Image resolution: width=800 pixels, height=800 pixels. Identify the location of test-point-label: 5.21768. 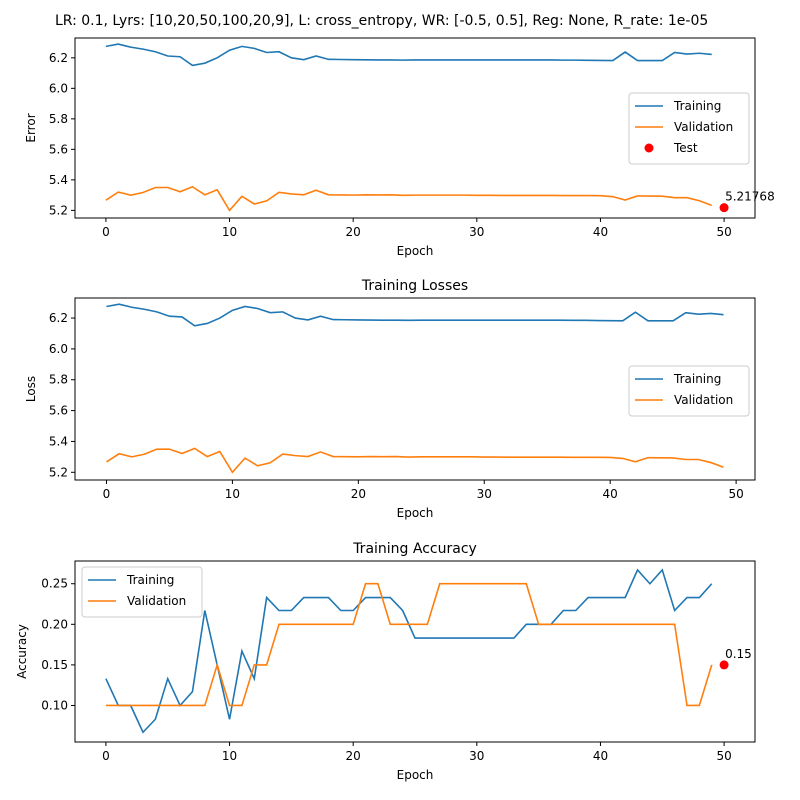
(750, 197).